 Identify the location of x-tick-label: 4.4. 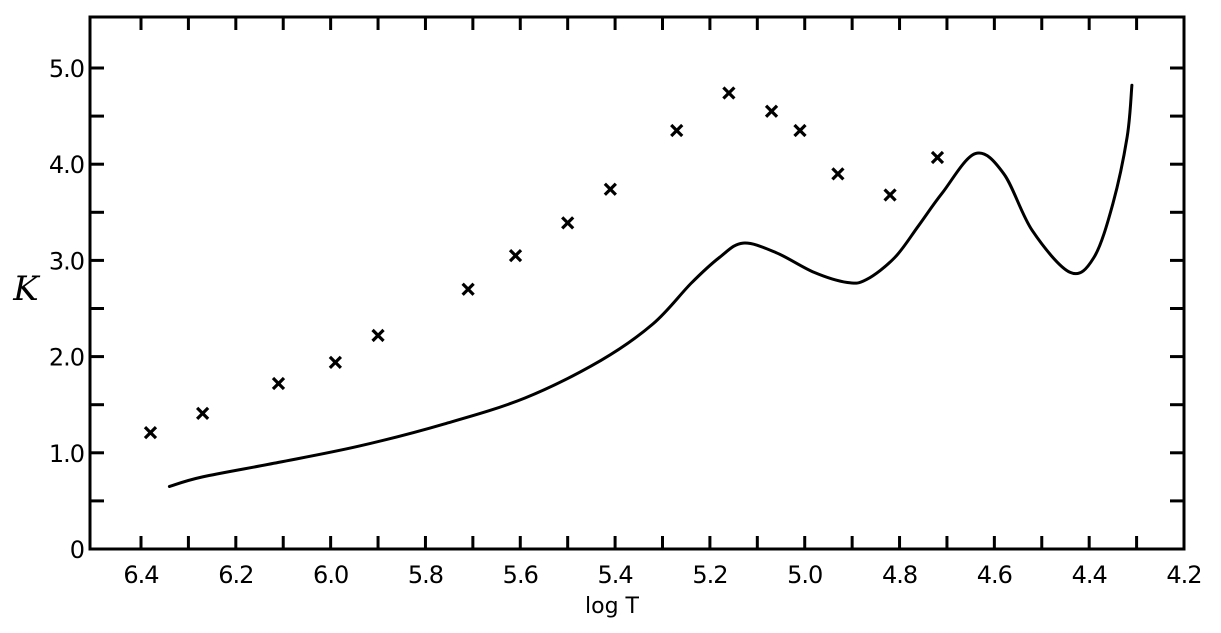
(1089, 575).